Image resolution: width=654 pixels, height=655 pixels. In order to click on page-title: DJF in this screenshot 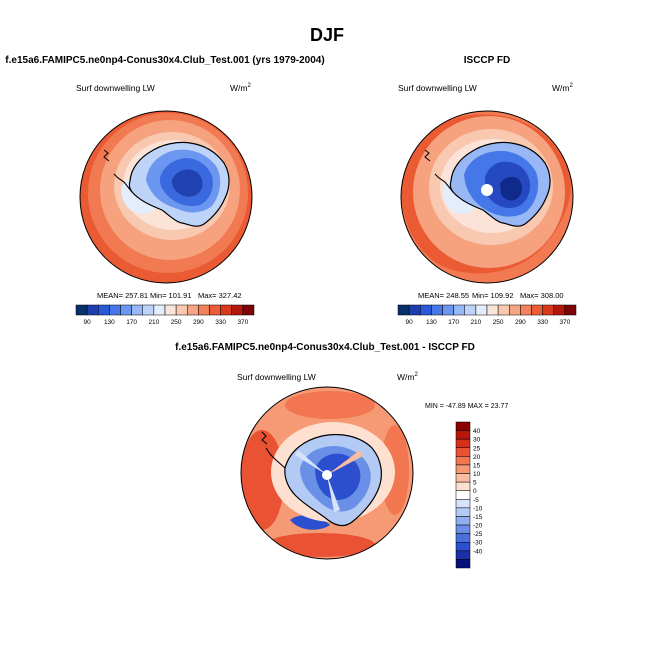, I will do `click(327, 35)`.